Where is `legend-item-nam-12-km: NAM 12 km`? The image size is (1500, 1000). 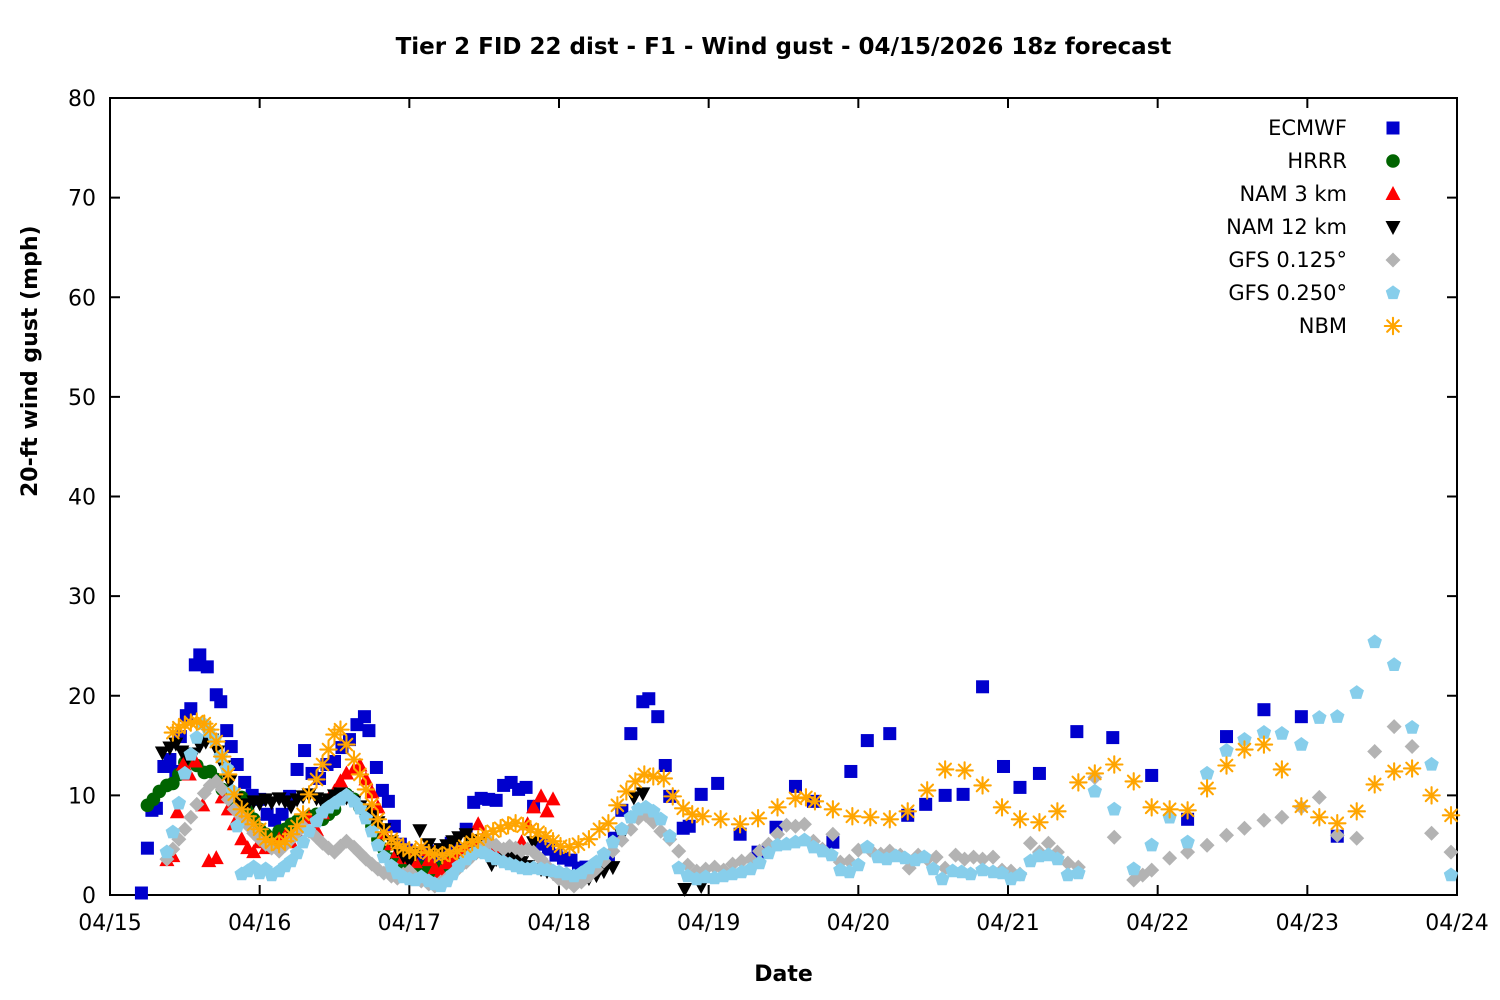 legend-item-nam-12-km: NAM 12 km is located at coordinates (1313, 227).